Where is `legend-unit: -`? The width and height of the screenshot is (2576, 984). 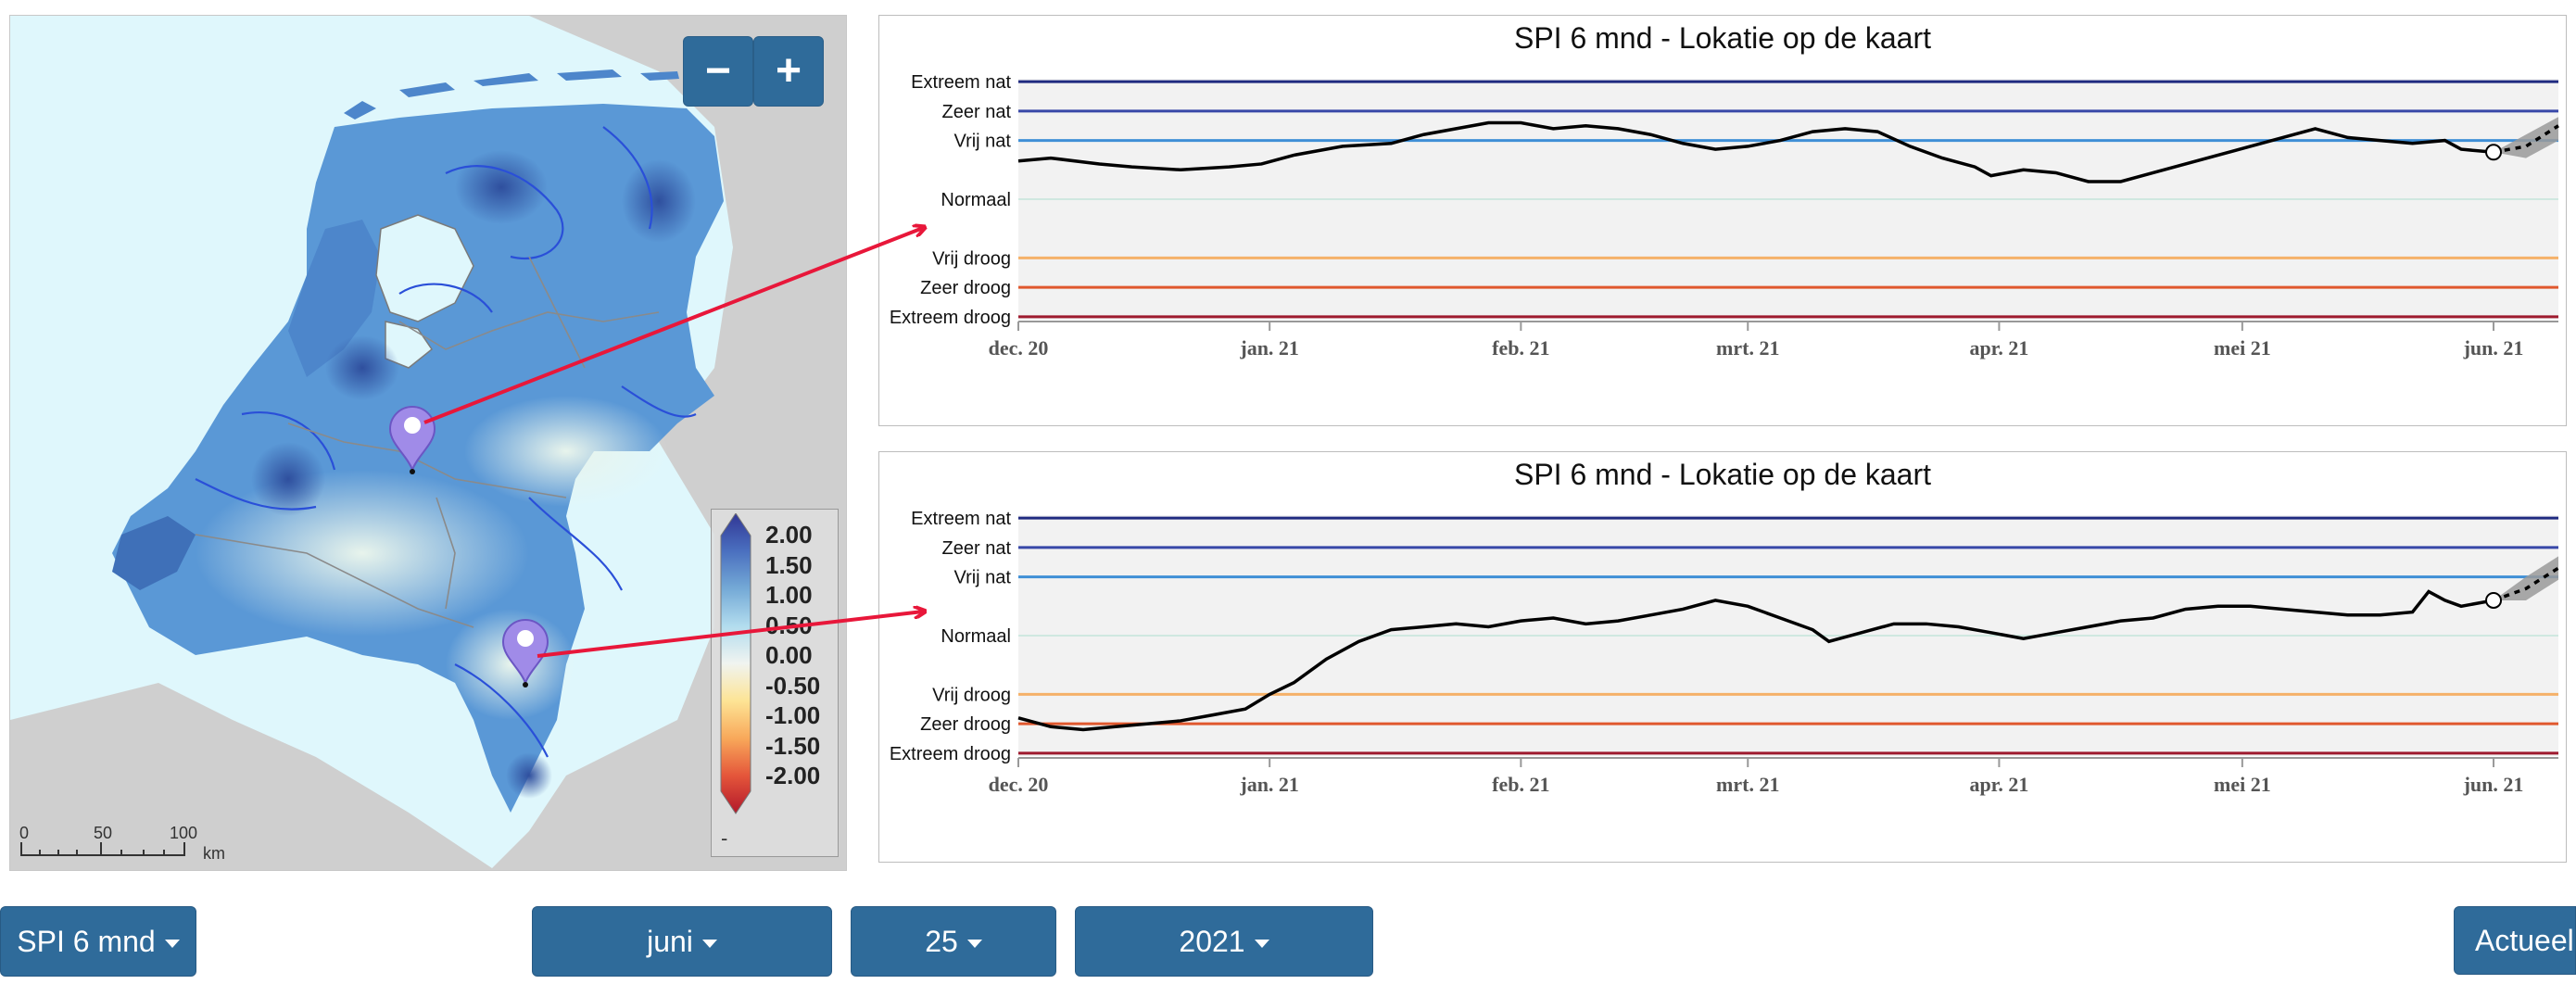
legend-unit: - is located at coordinates (724, 838).